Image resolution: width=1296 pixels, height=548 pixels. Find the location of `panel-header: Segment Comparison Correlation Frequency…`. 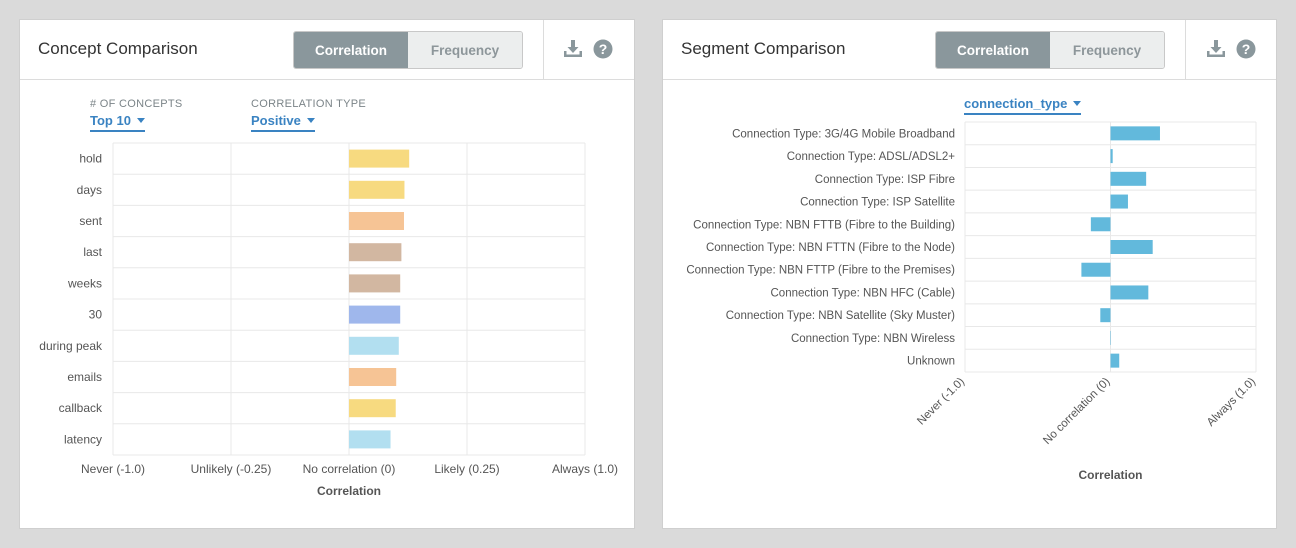

panel-header: Segment Comparison Correlation Frequency… is located at coordinates (969, 50).